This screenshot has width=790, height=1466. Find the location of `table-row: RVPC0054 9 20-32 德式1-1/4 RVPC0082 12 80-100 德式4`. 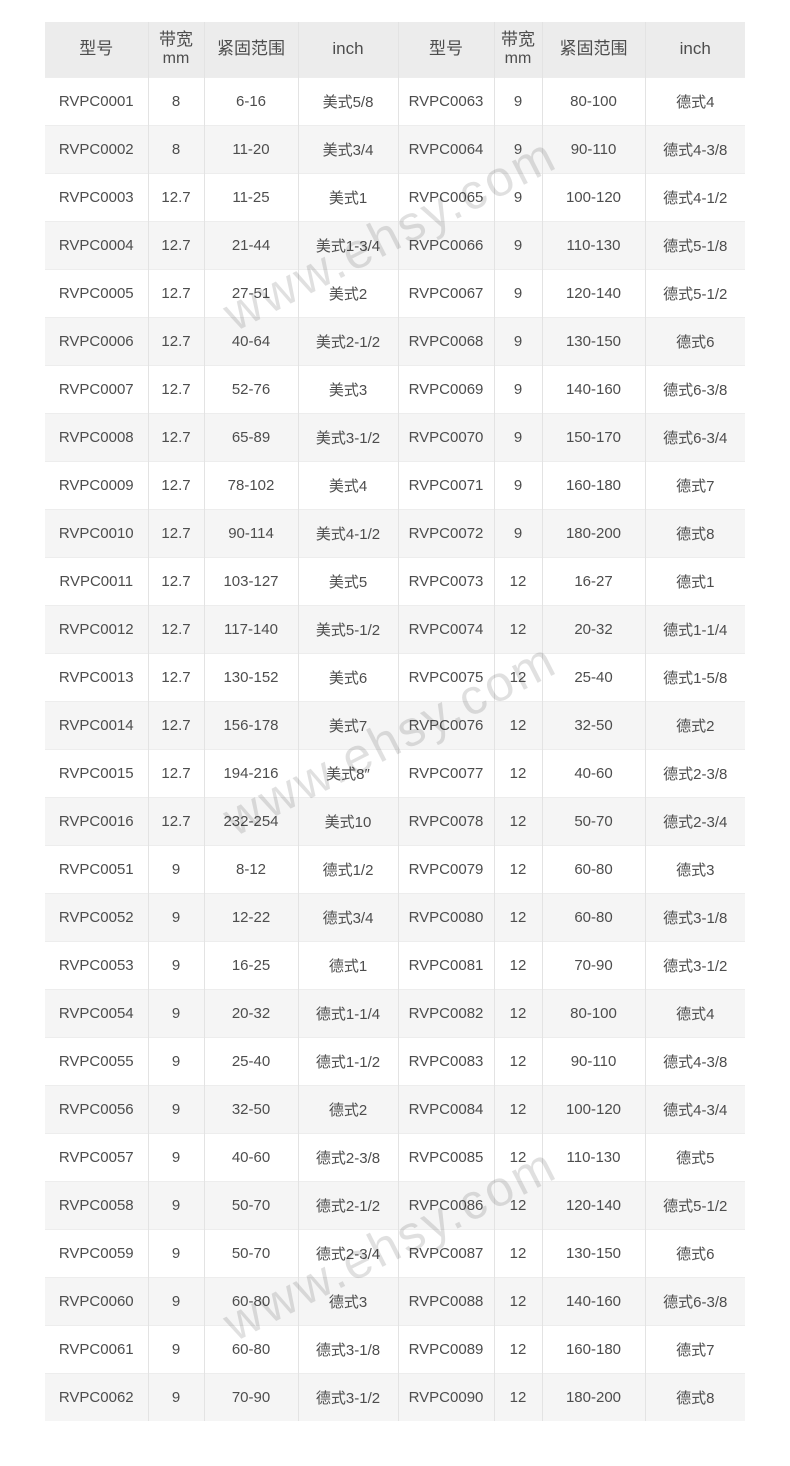

table-row: RVPC0054 9 20-32 德式1-1/4 RVPC0082 12 80-100 德式4 is located at coordinates (395, 1012).